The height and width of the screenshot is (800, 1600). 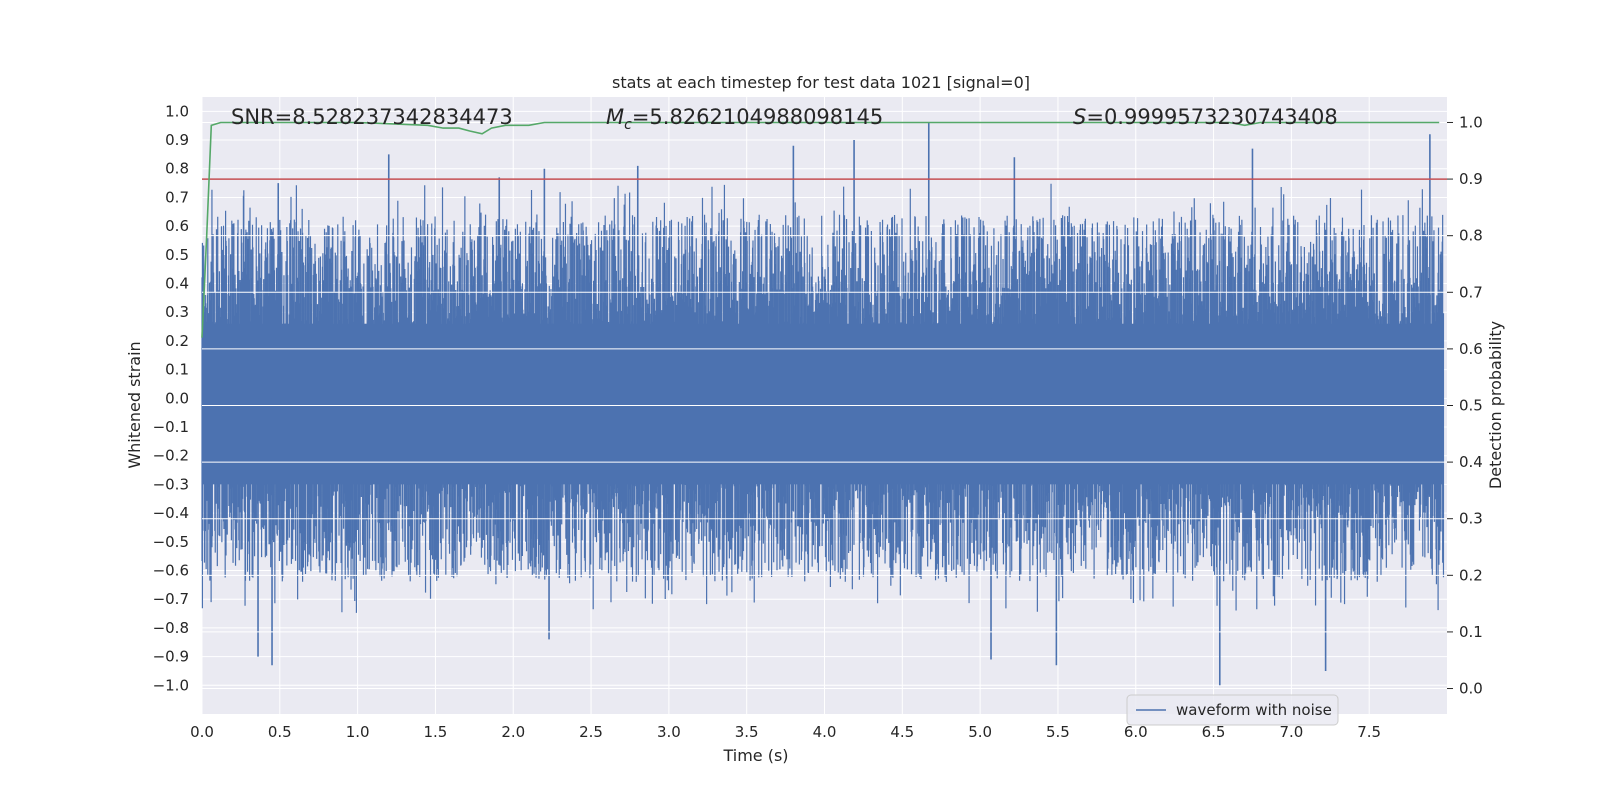 I want to click on y-tick-label: 0.5, so click(x=177, y=255).